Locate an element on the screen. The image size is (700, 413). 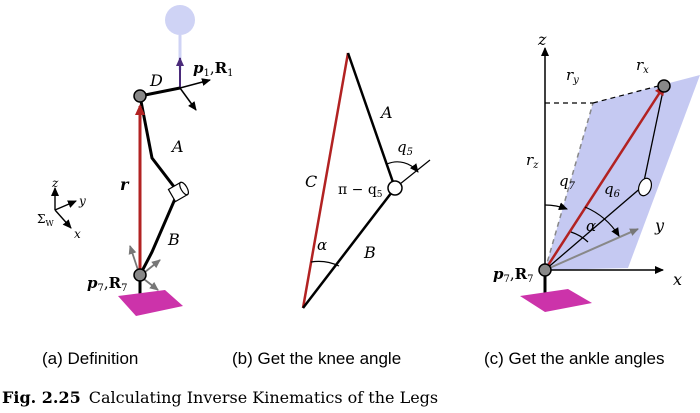
hip-ball-c is located at coordinates (664, 86).